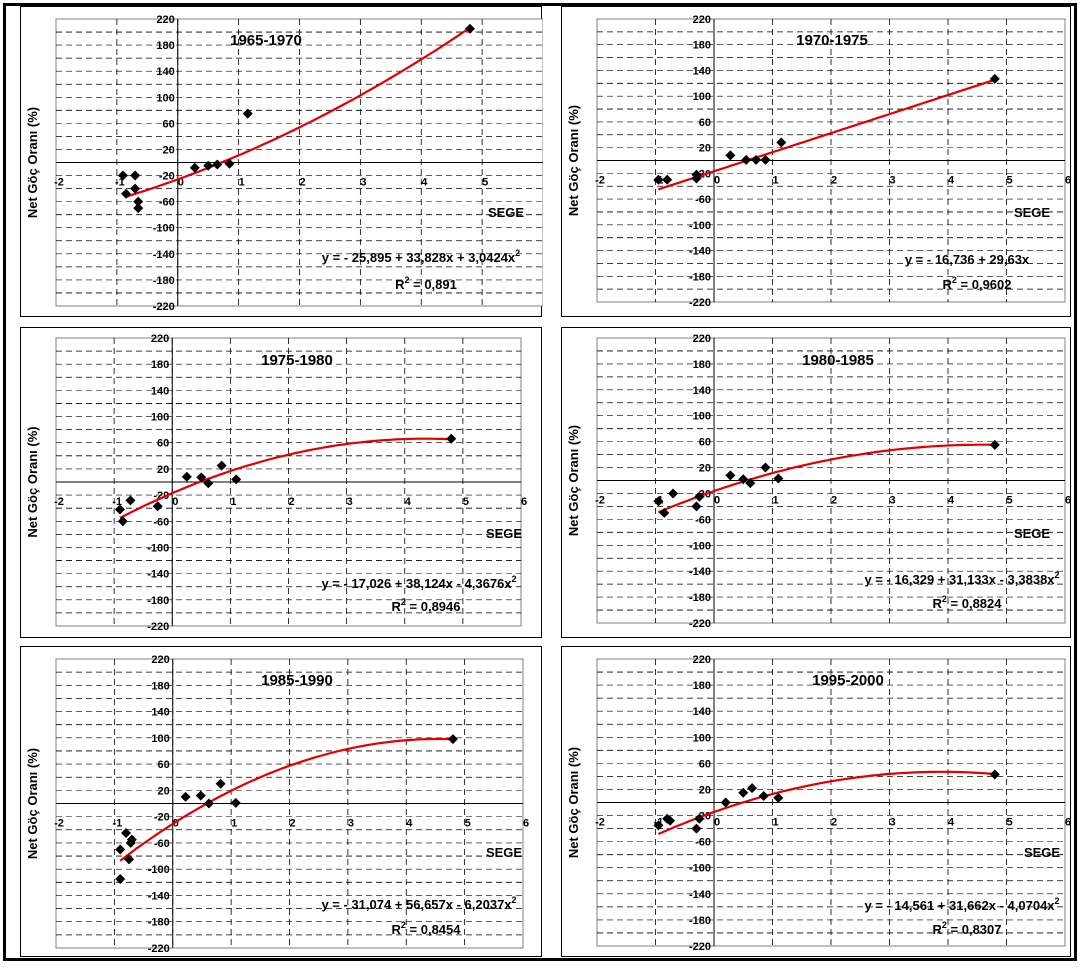  What do you see at coordinates (968, 602) in the screenshot?
I see `r-squared: R2 = 0,8824` at bounding box center [968, 602].